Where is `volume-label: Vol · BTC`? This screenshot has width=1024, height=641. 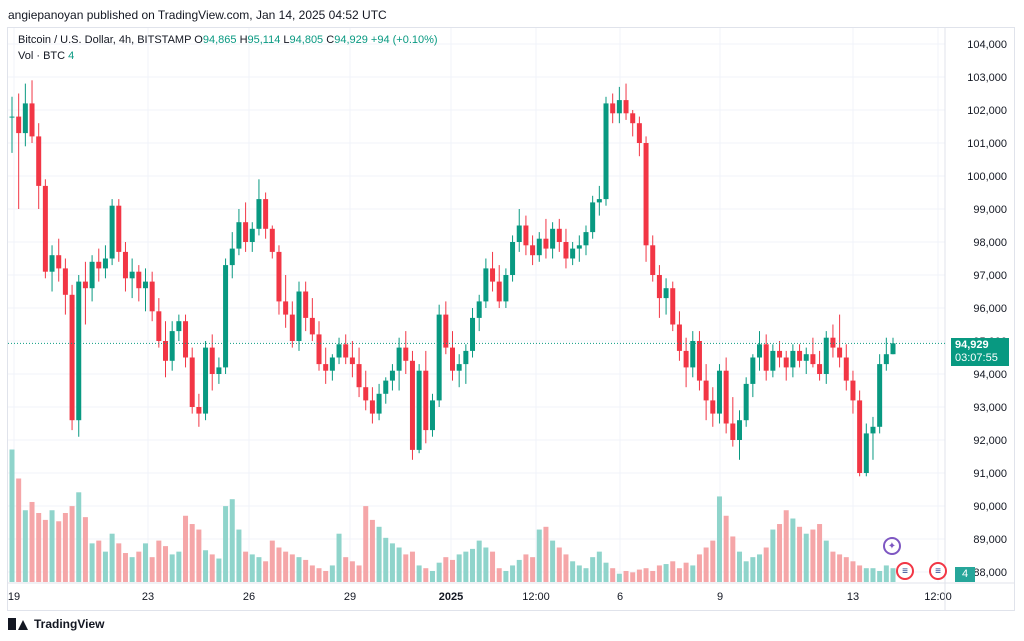 volume-label: Vol · BTC is located at coordinates (42, 56).